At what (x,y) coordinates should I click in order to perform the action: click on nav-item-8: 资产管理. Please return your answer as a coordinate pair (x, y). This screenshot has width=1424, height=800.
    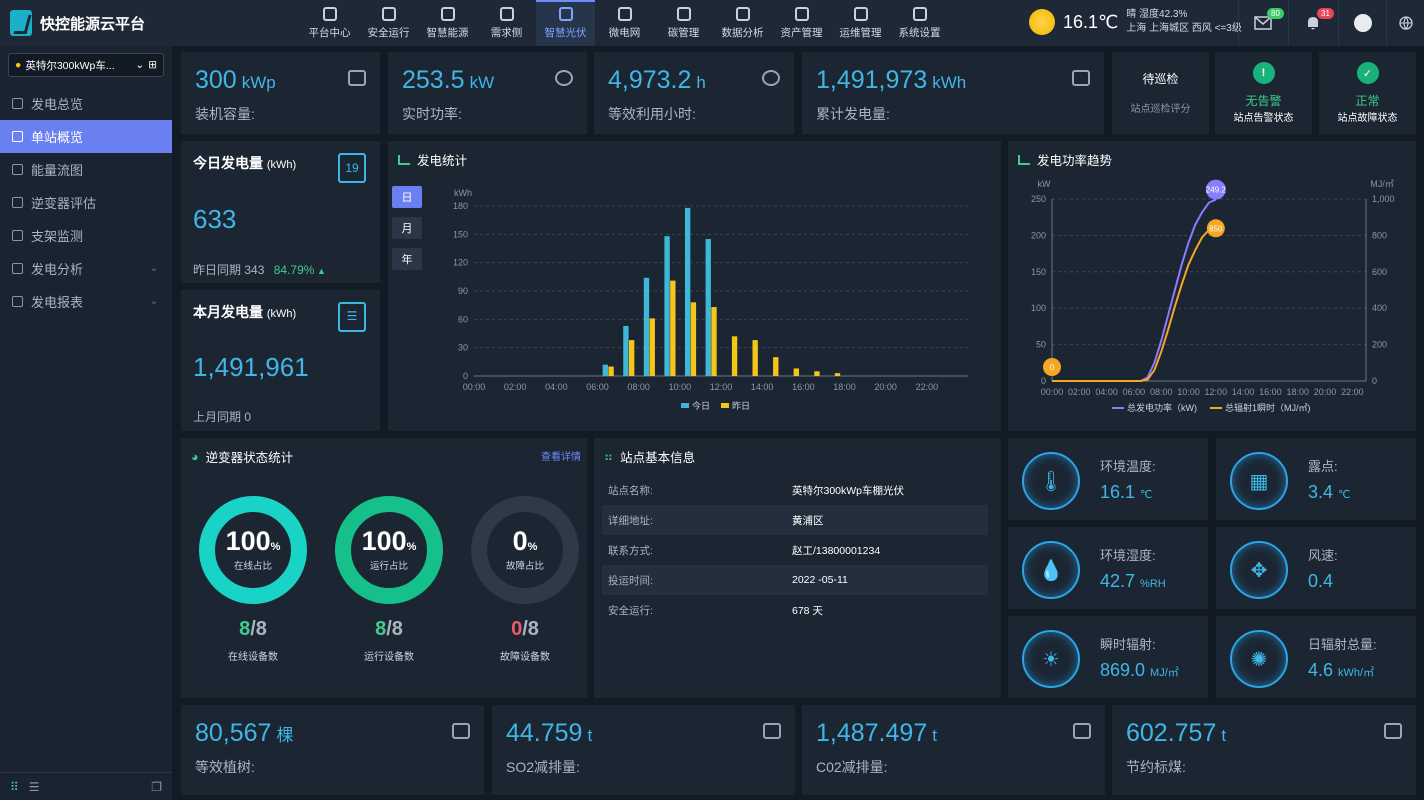
    Looking at the image, I should click on (801, 23).